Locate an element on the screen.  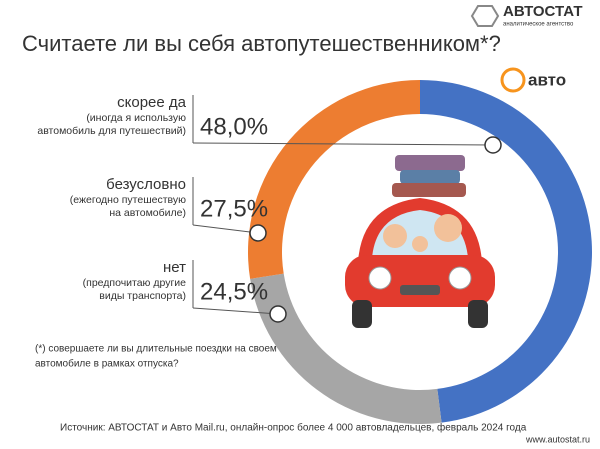
value-label: 48,0% is located at coordinates (234, 126).